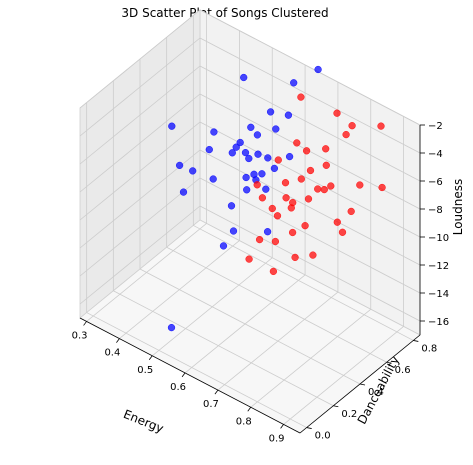  I want to click on y-tick-label: 0.0, so click(323, 436).